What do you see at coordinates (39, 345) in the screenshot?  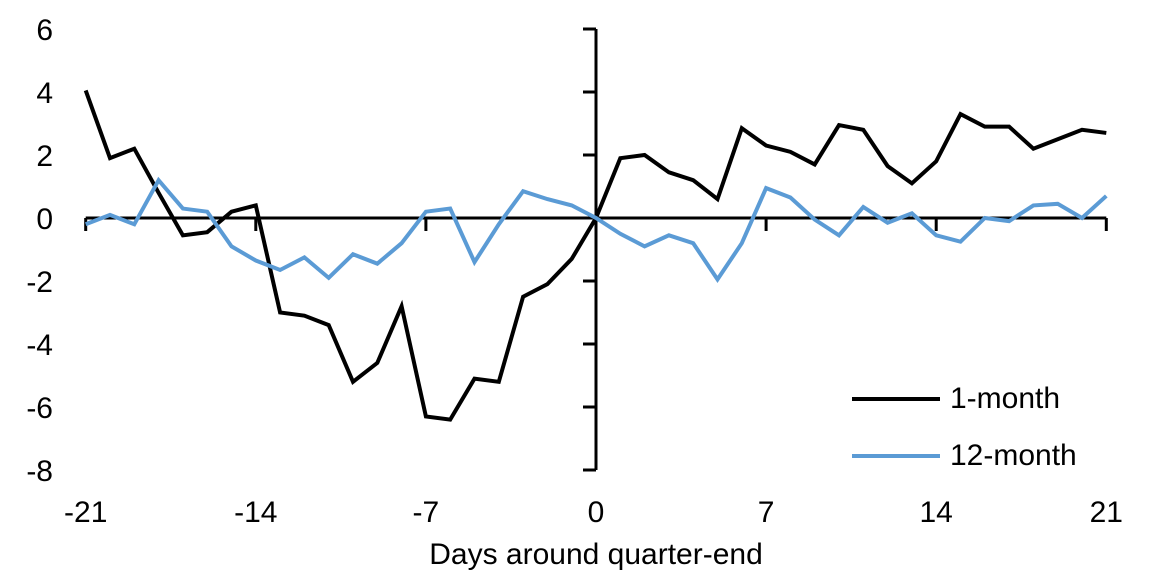 I see `y-axis-tick-label: -4` at bounding box center [39, 345].